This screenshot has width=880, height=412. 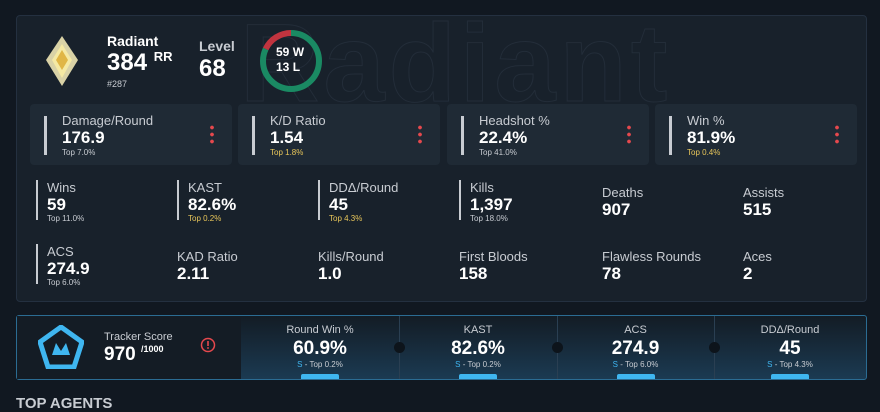 What do you see at coordinates (635, 330) in the screenshot?
I see `tracker-stat-label: ACS` at bounding box center [635, 330].